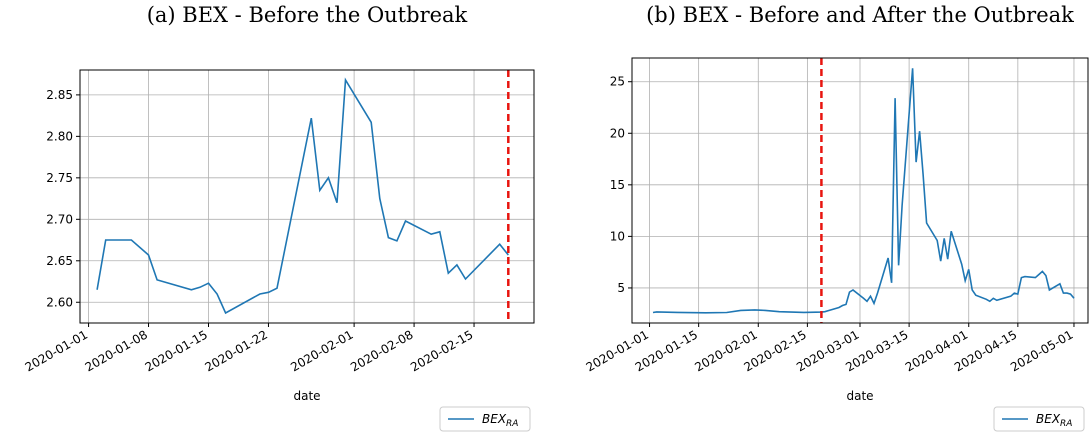  Describe the element at coordinates (307, 15) in the screenshot. I see `chart-title: (a) BEX - Before the Outbreak` at that location.